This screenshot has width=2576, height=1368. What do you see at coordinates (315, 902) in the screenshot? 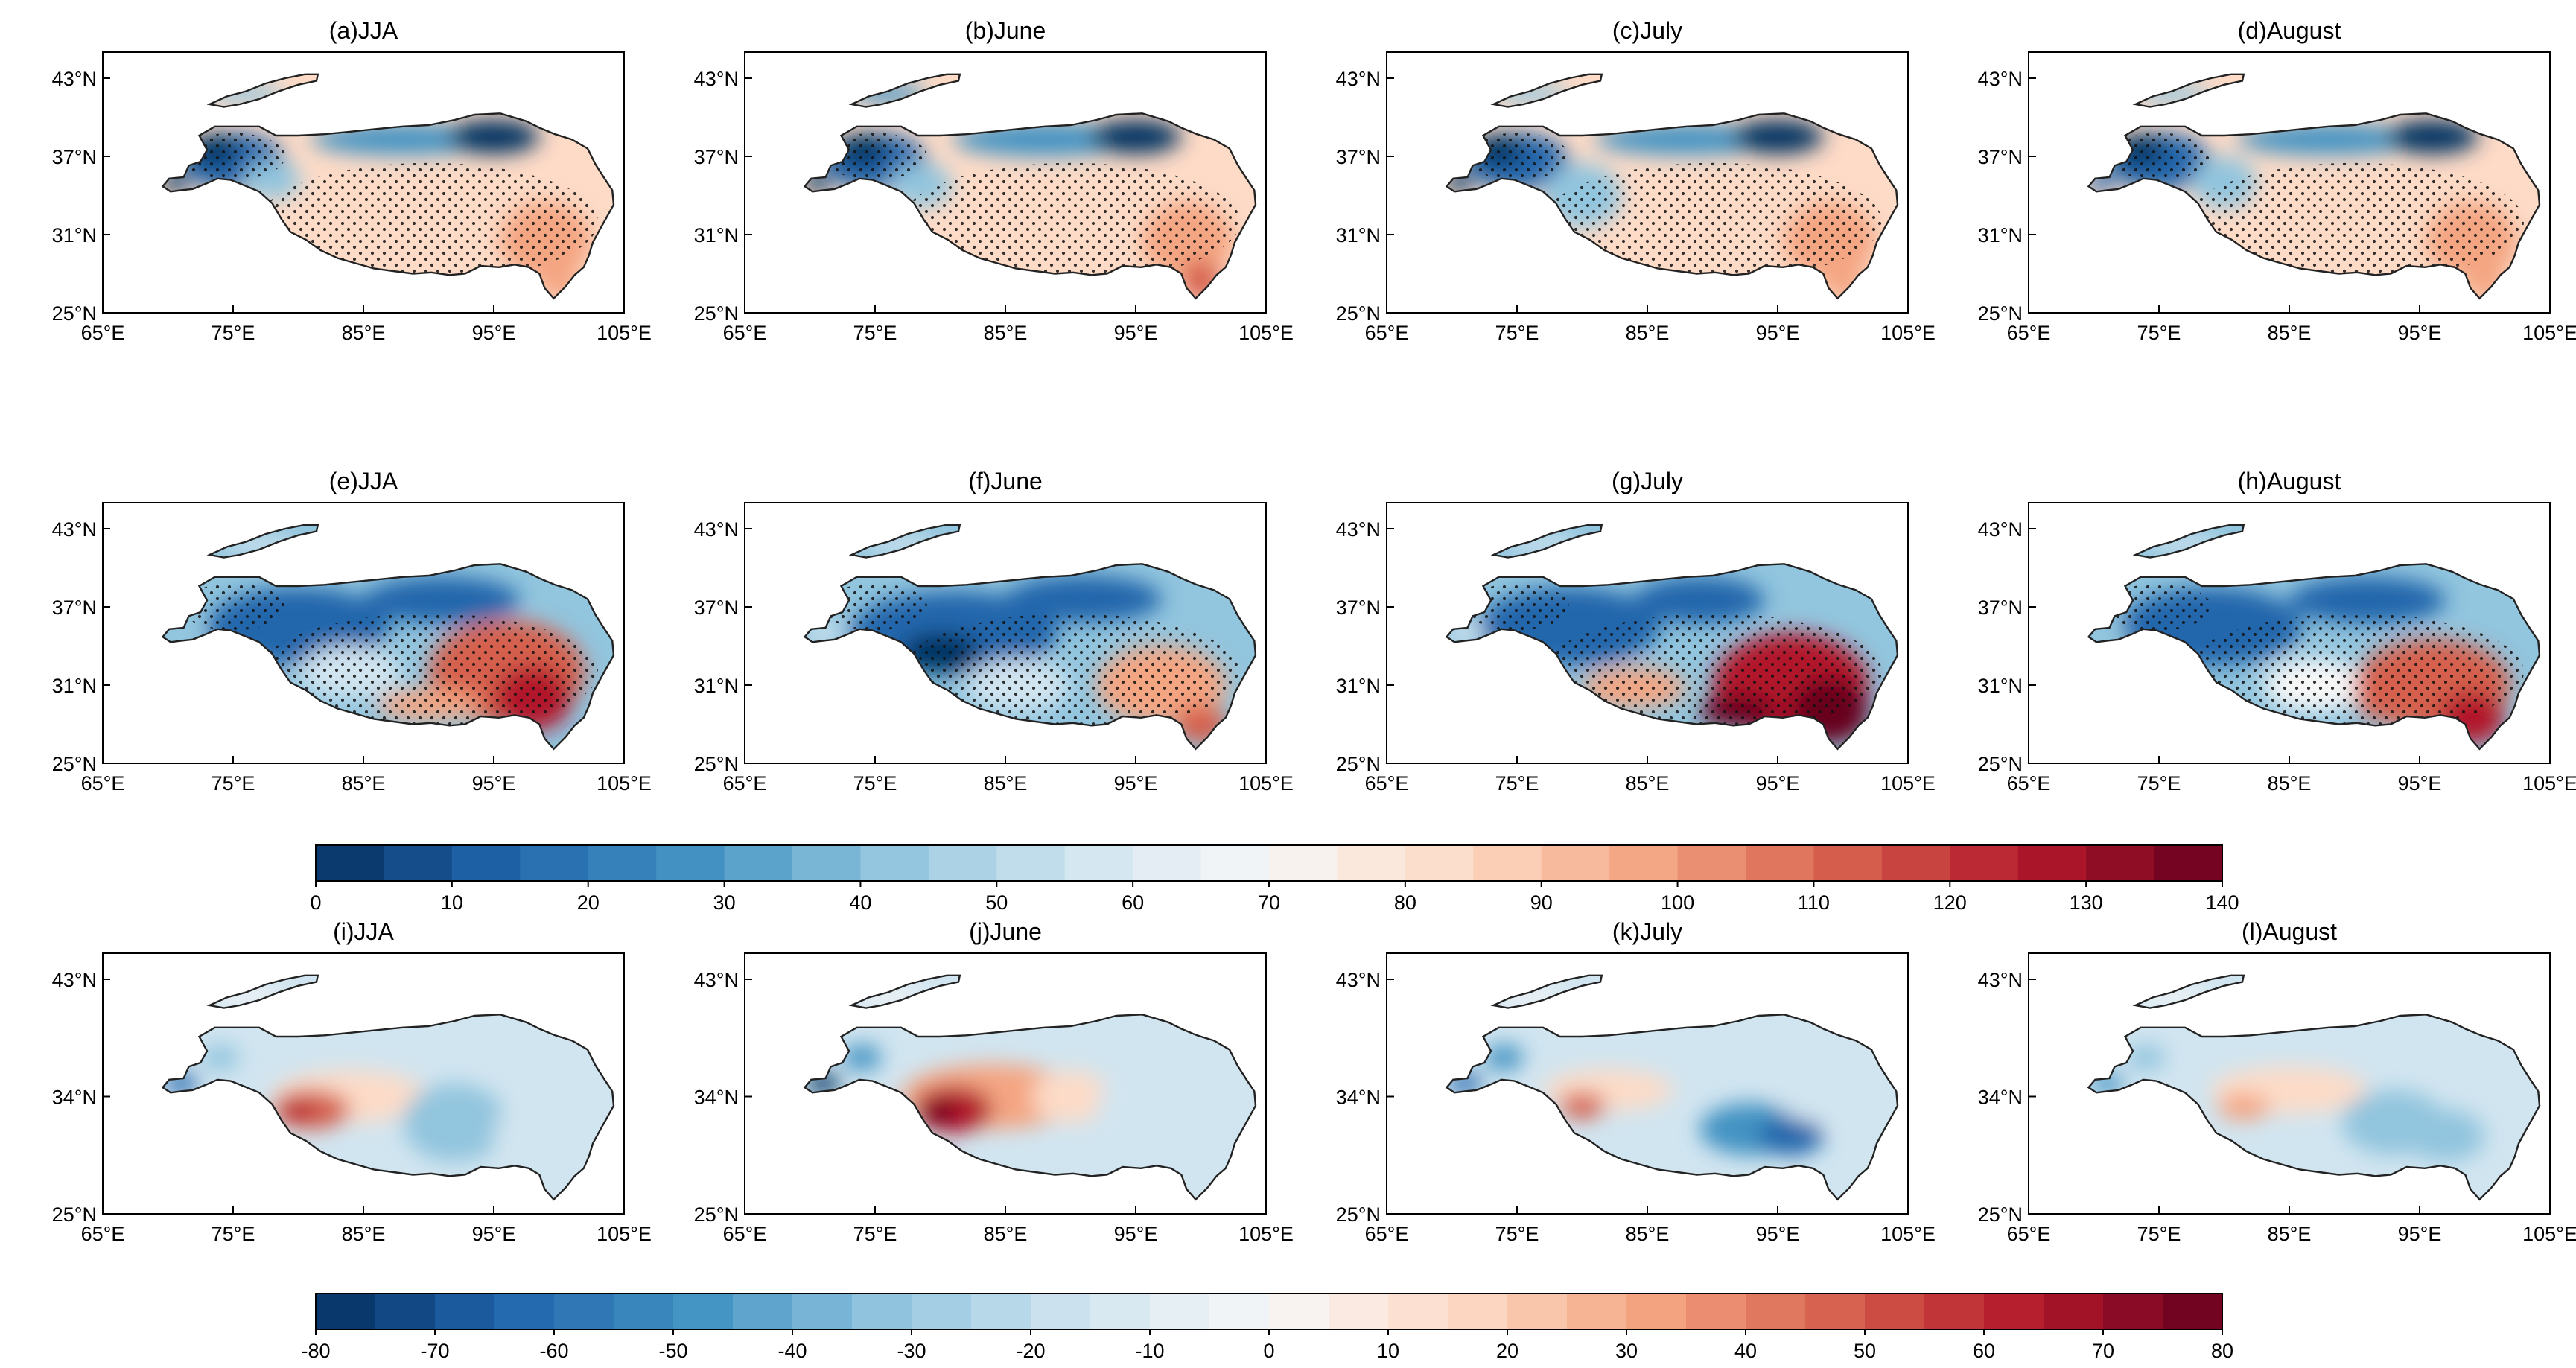
I see `colorbar-tick-label: 0` at bounding box center [315, 902].